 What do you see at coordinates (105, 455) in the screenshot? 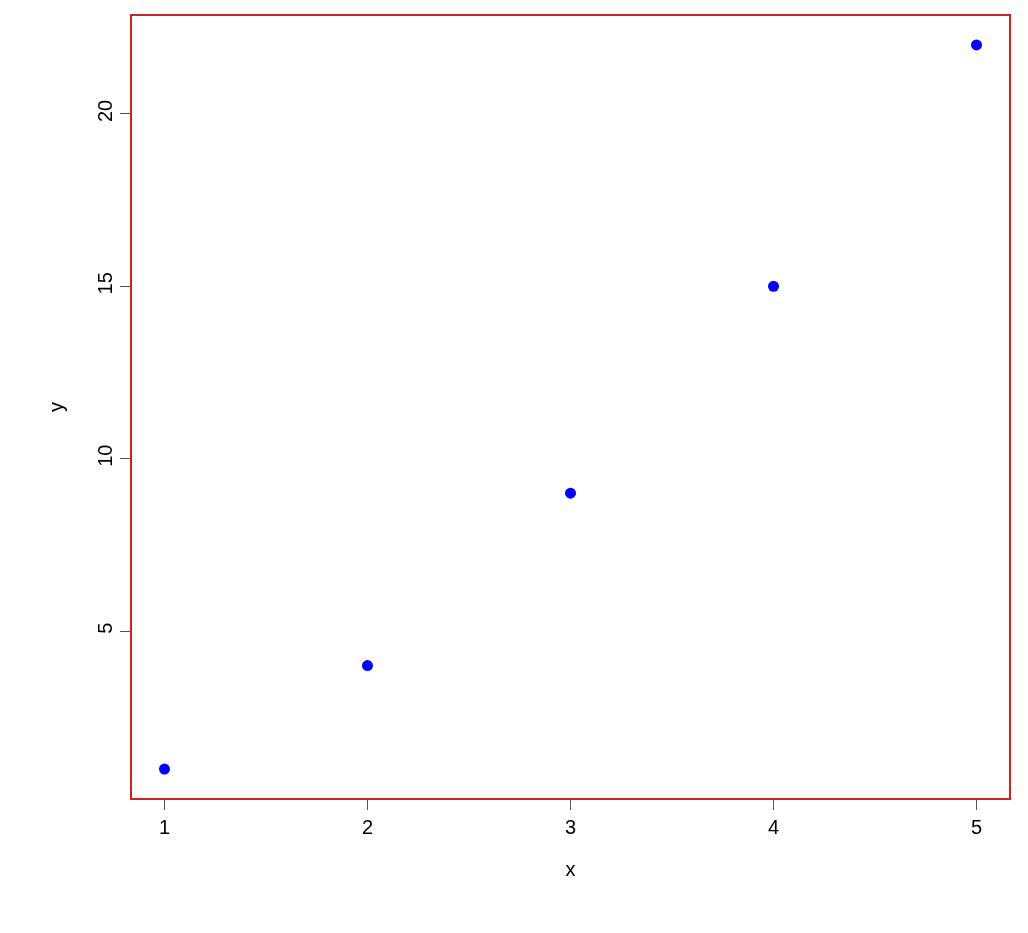
I see `y-tick-label: 10` at bounding box center [105, 455].